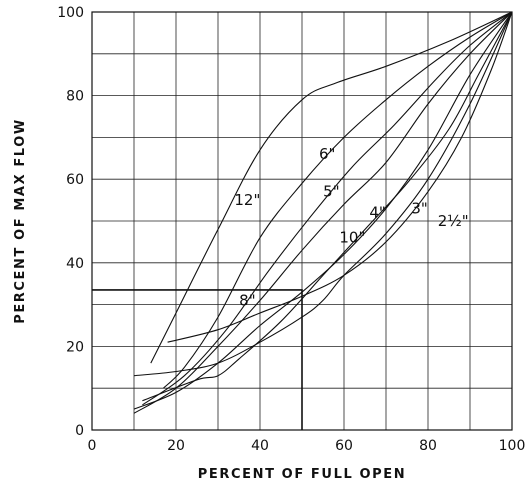 This screenshot has width=531, height=485. I want to click on y-tick-label: 80, so click(75, 97).